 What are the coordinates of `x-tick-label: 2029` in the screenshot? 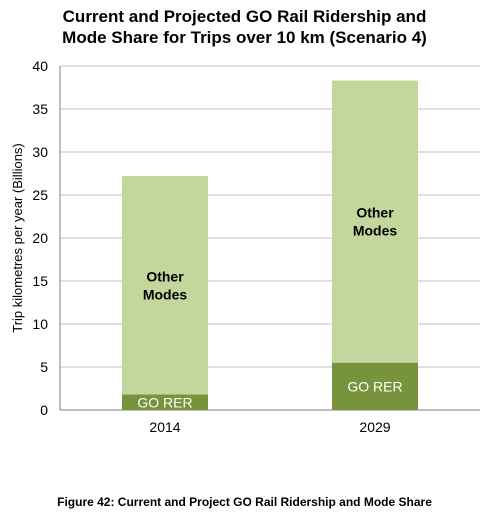 It's located at (374, 427).